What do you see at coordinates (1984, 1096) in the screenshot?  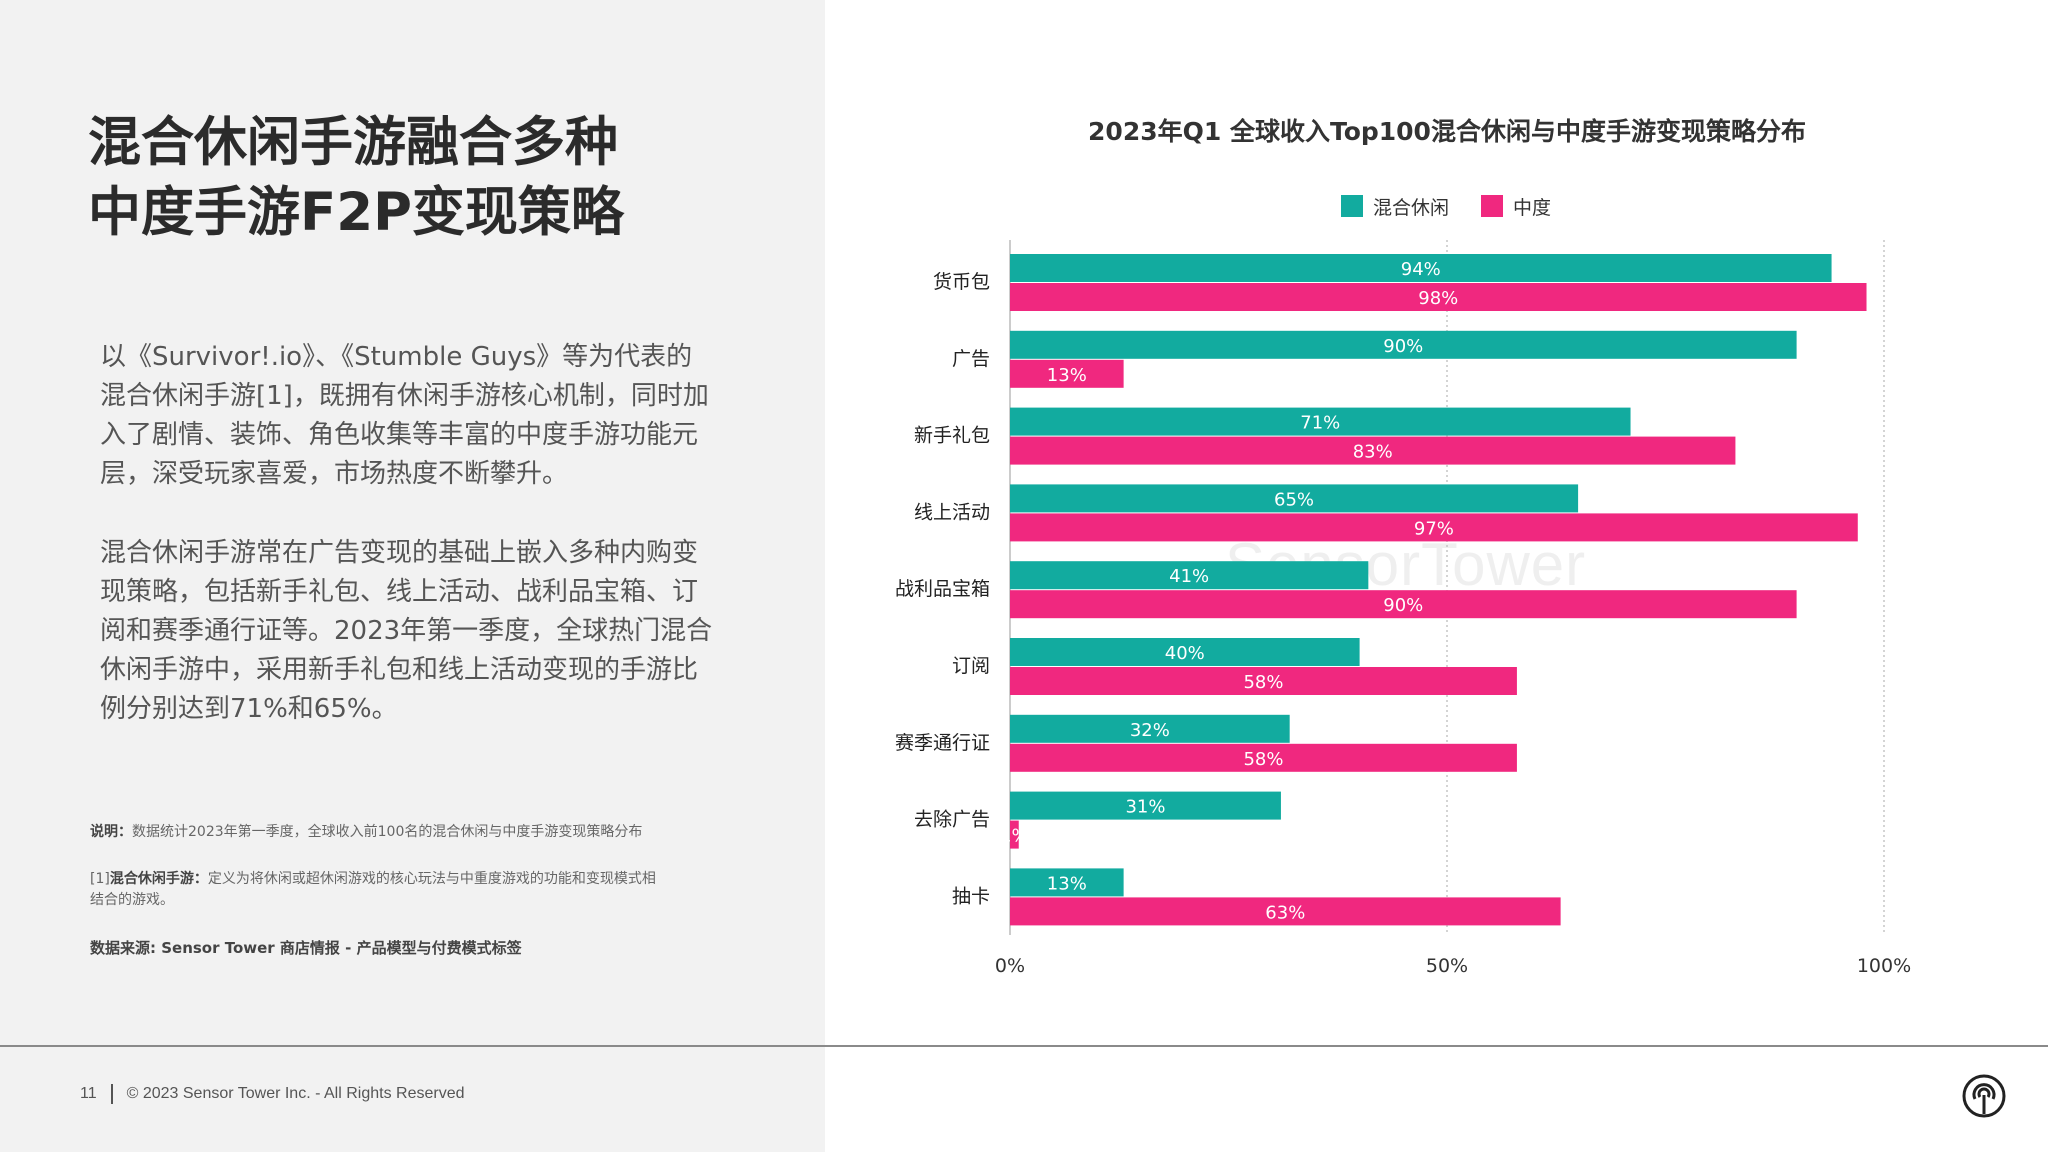 I see `sensor-tower-logo-icon` at bounding box center [1984, 1096].